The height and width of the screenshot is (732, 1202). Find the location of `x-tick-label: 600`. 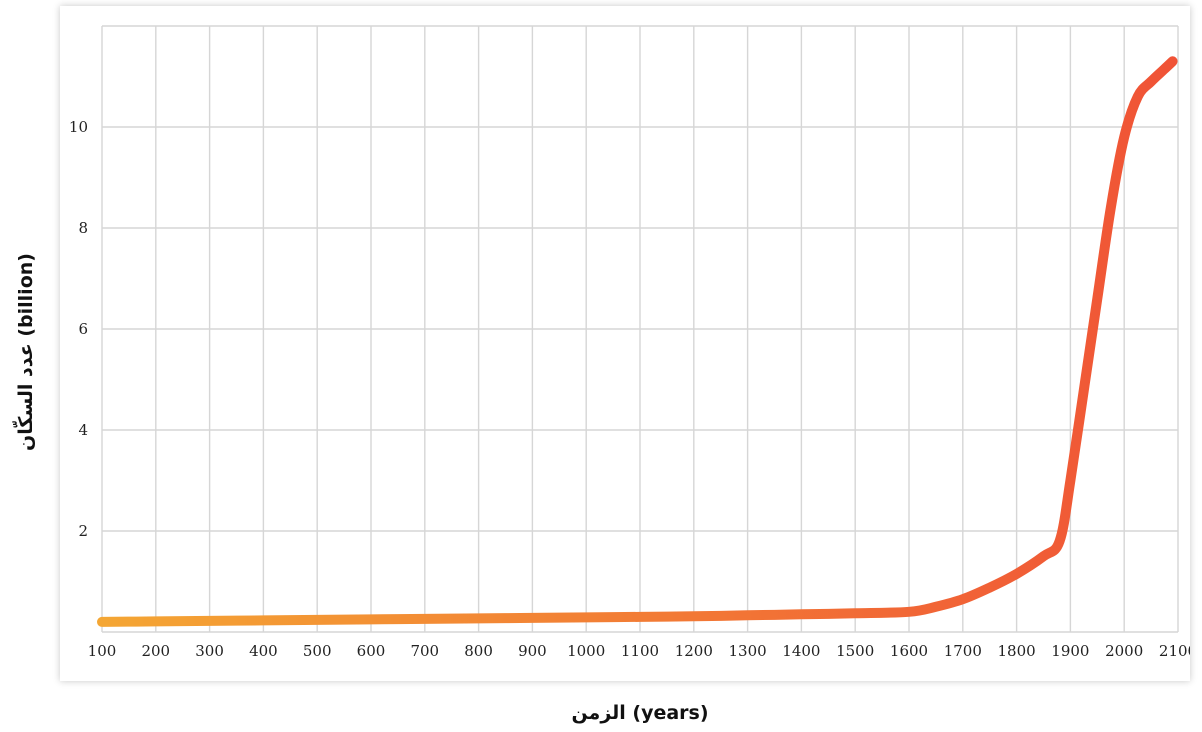

x-tick-label: 600 is located at coordinates (371, 651).